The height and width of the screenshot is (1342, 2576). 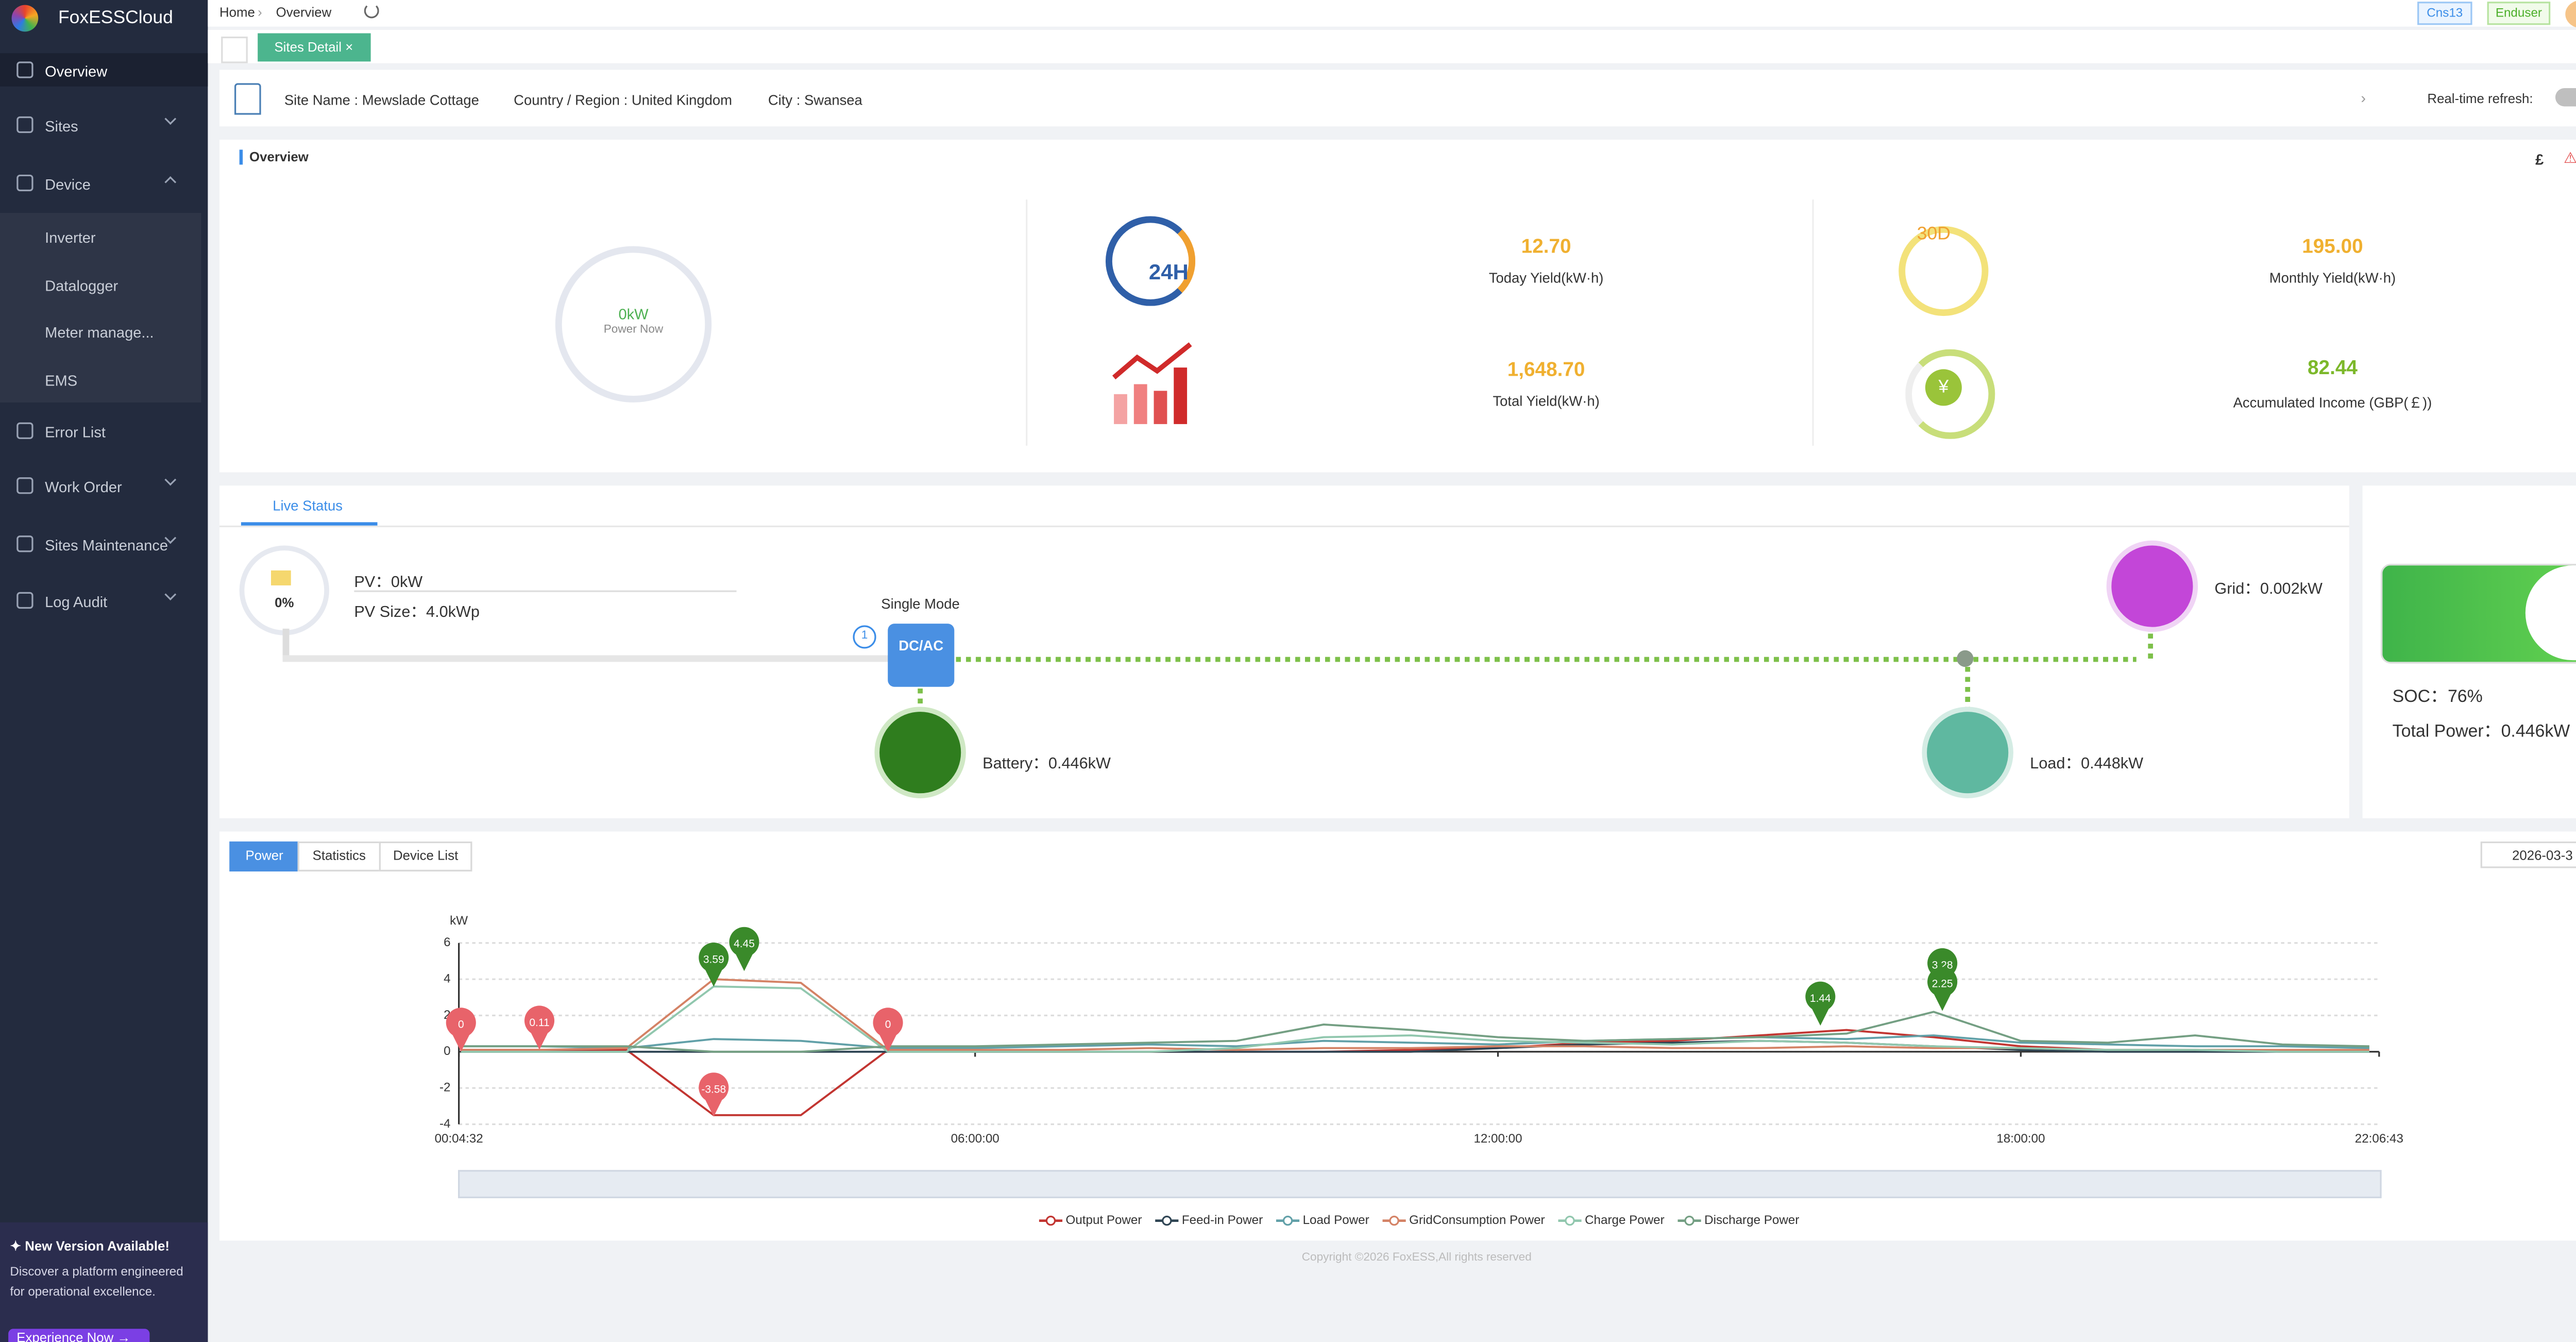 What do you see at coordinates (2332, 402) in the screenshot?
I see `stat-label: Accumulated Income (GBP(￡))` at bounding box center [2332, 402].